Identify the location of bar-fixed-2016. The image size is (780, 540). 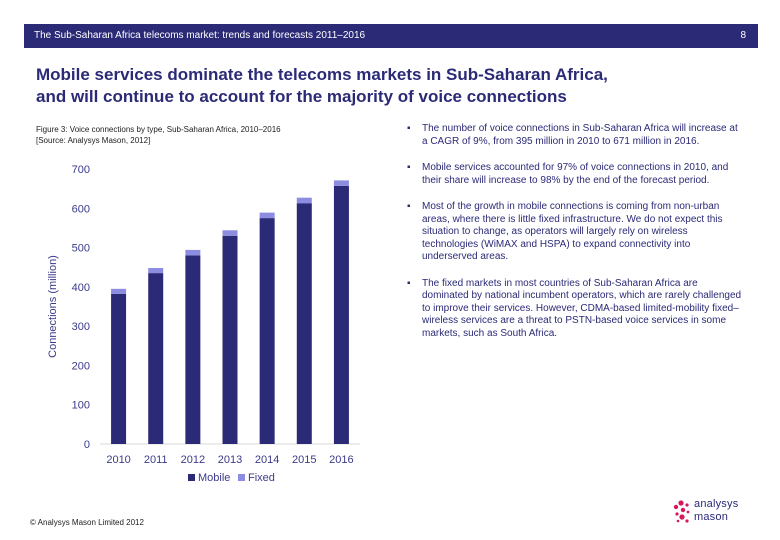
(341, 183).